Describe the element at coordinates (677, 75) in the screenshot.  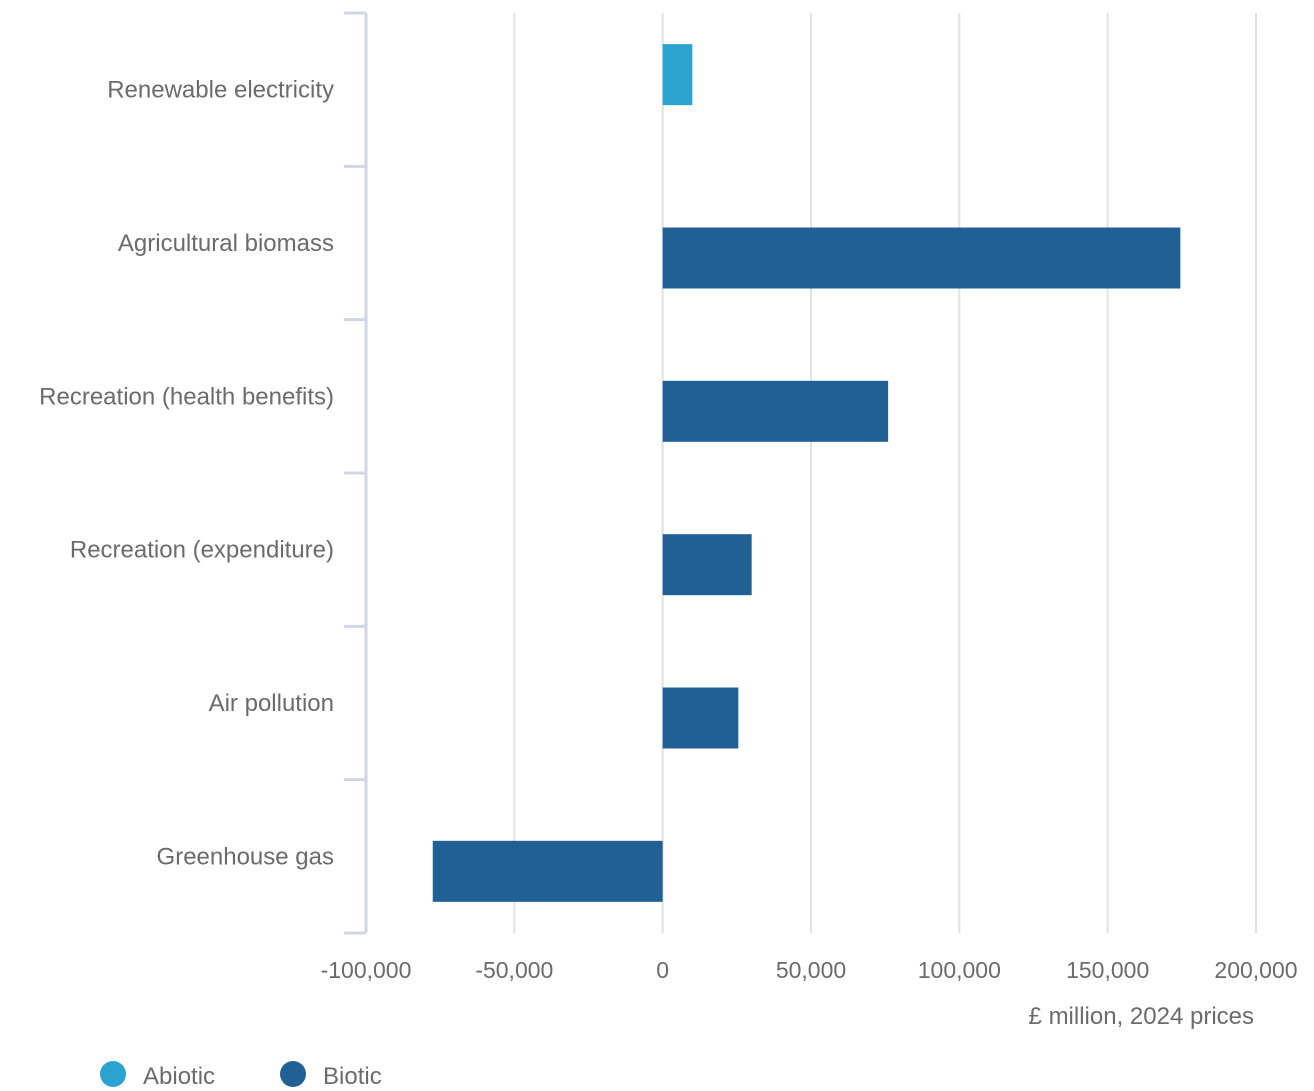
I see `bar-abiotic` at that location.